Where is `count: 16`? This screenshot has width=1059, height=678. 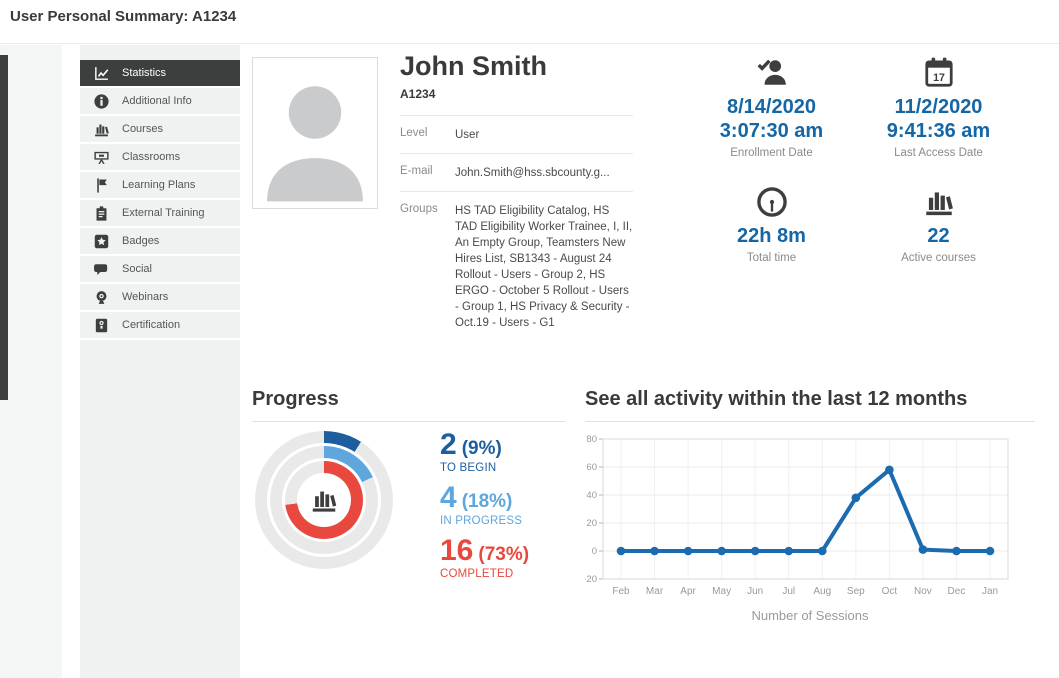 count: 16 is located at coordinates (457, 550).